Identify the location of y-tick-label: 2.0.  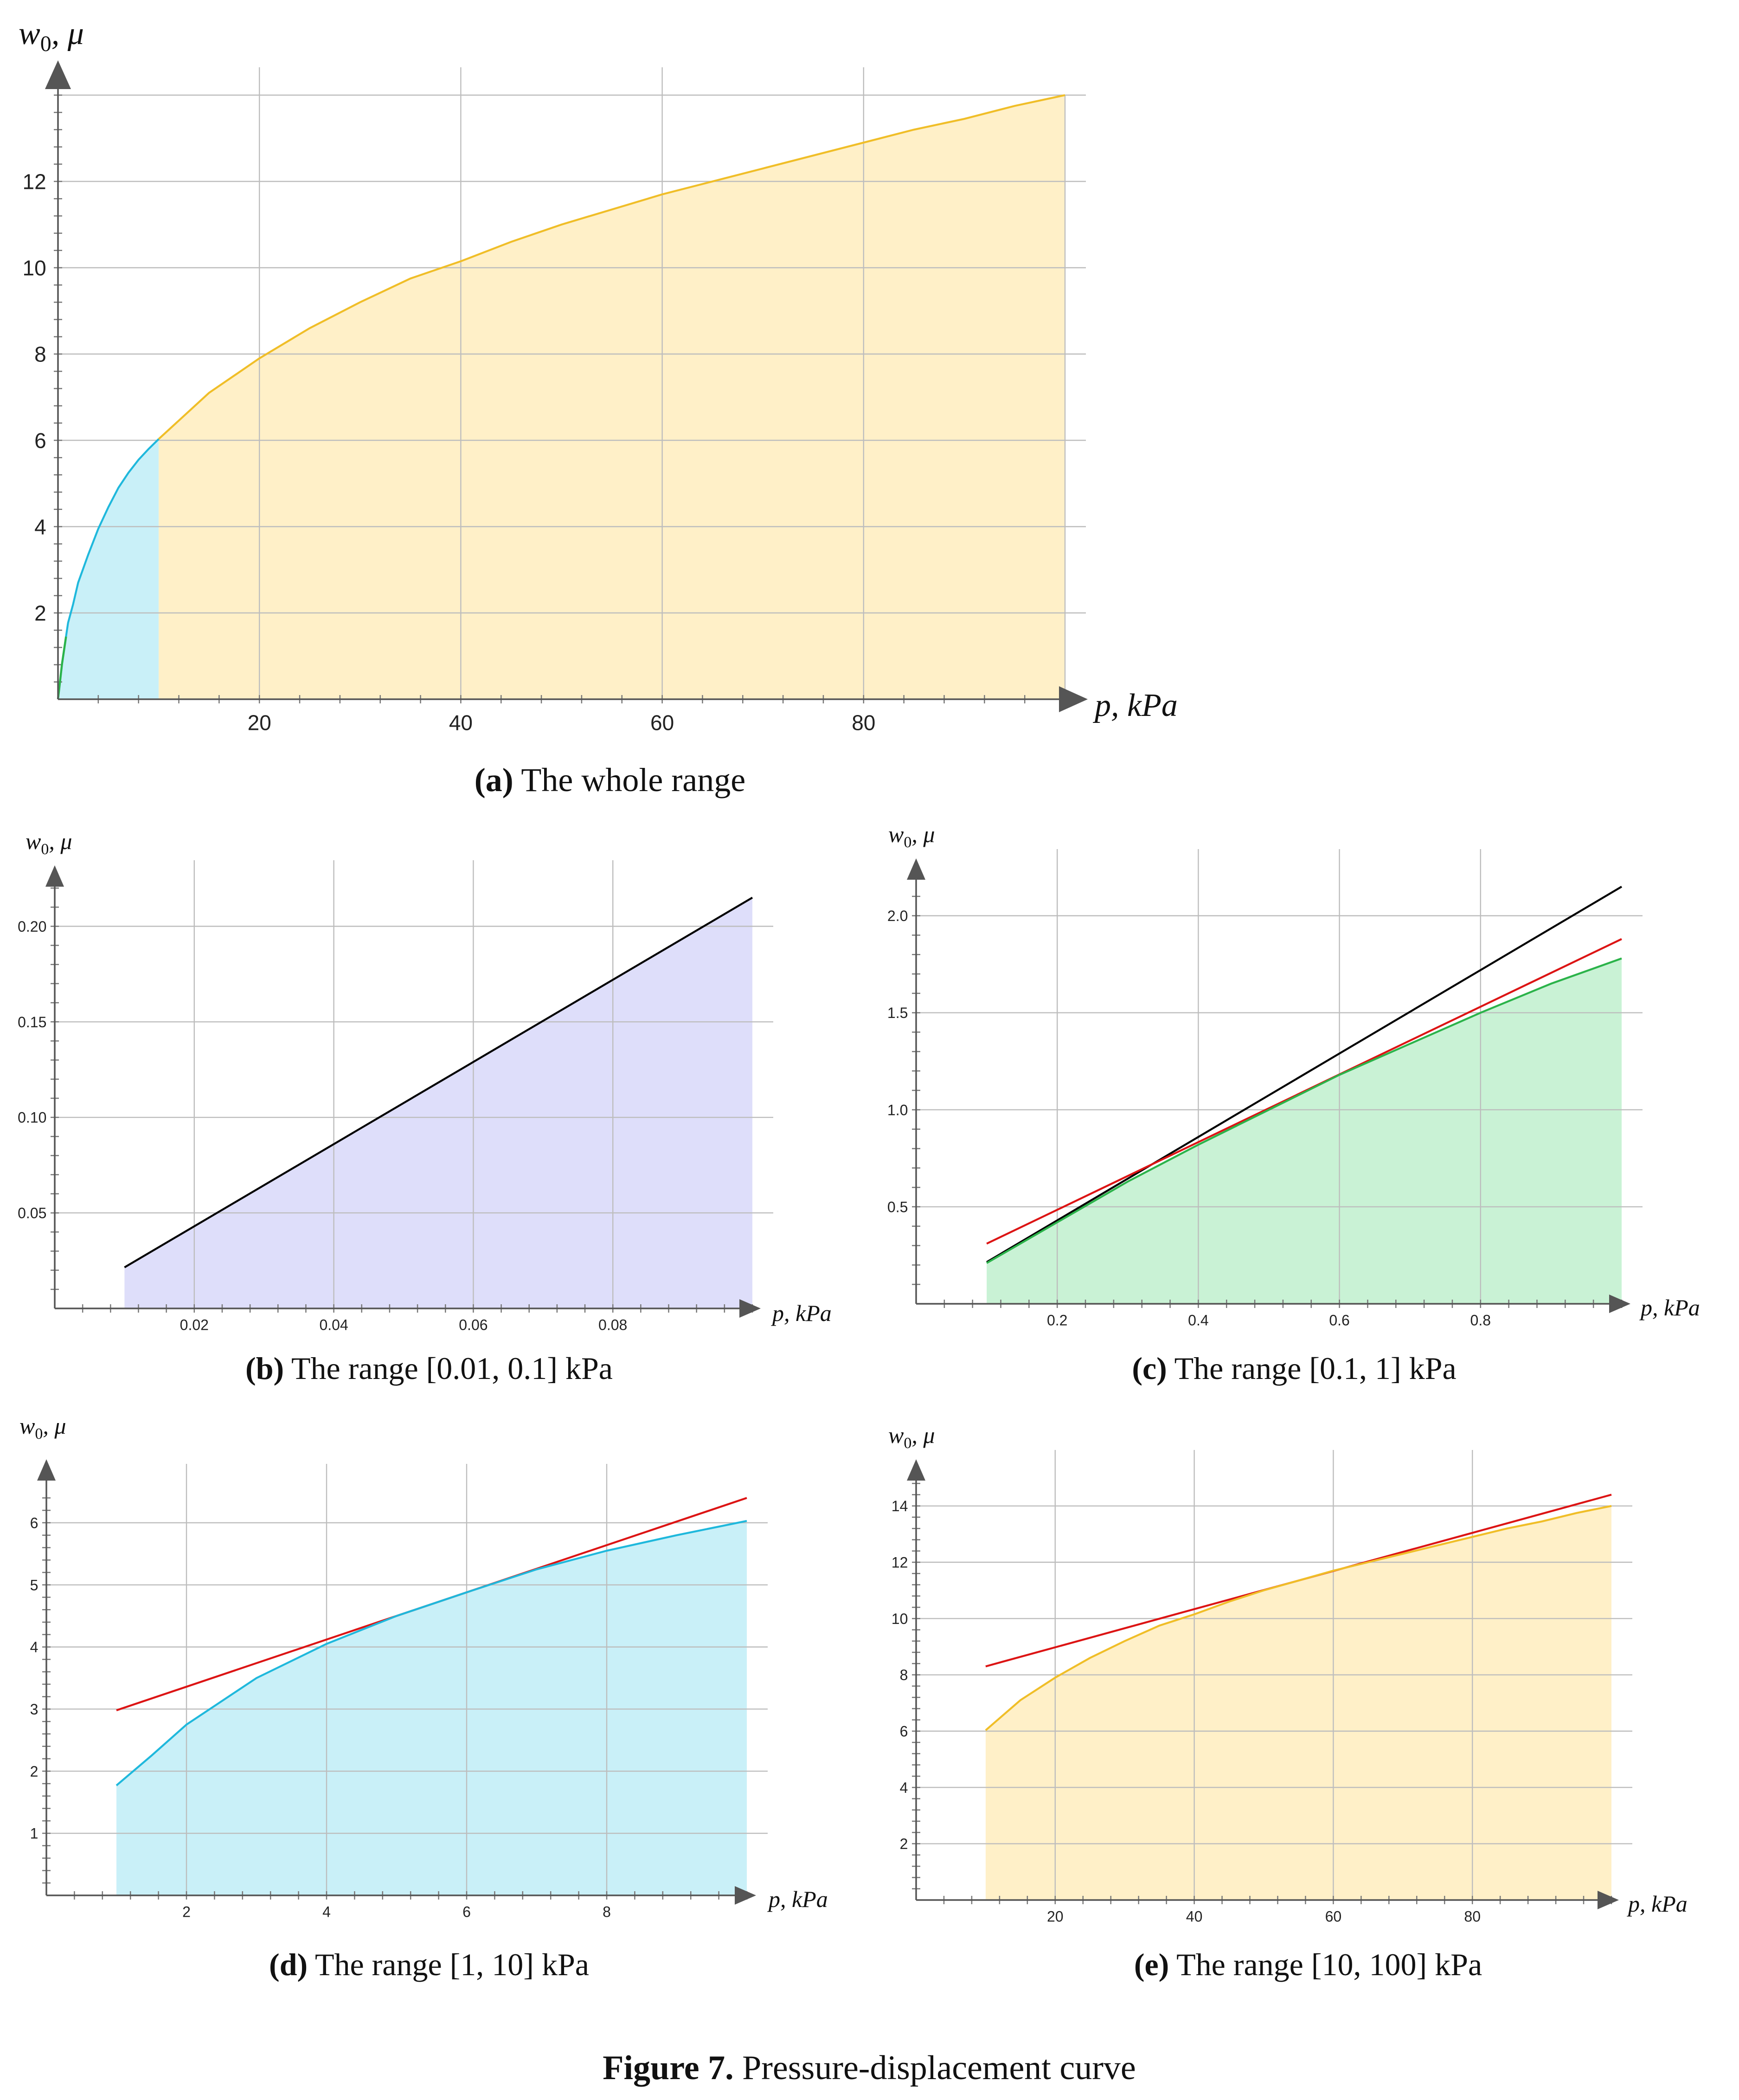
(897, 916).